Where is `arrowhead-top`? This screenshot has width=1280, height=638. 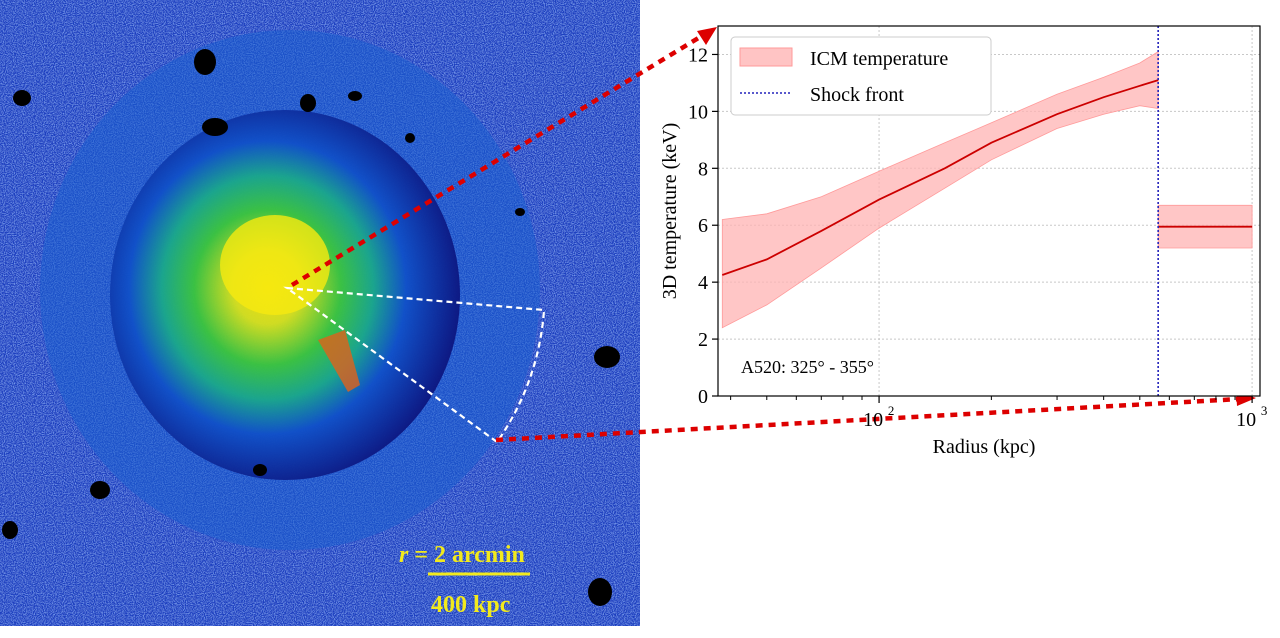
arrowhead-top is located at coordinates (707, 36).